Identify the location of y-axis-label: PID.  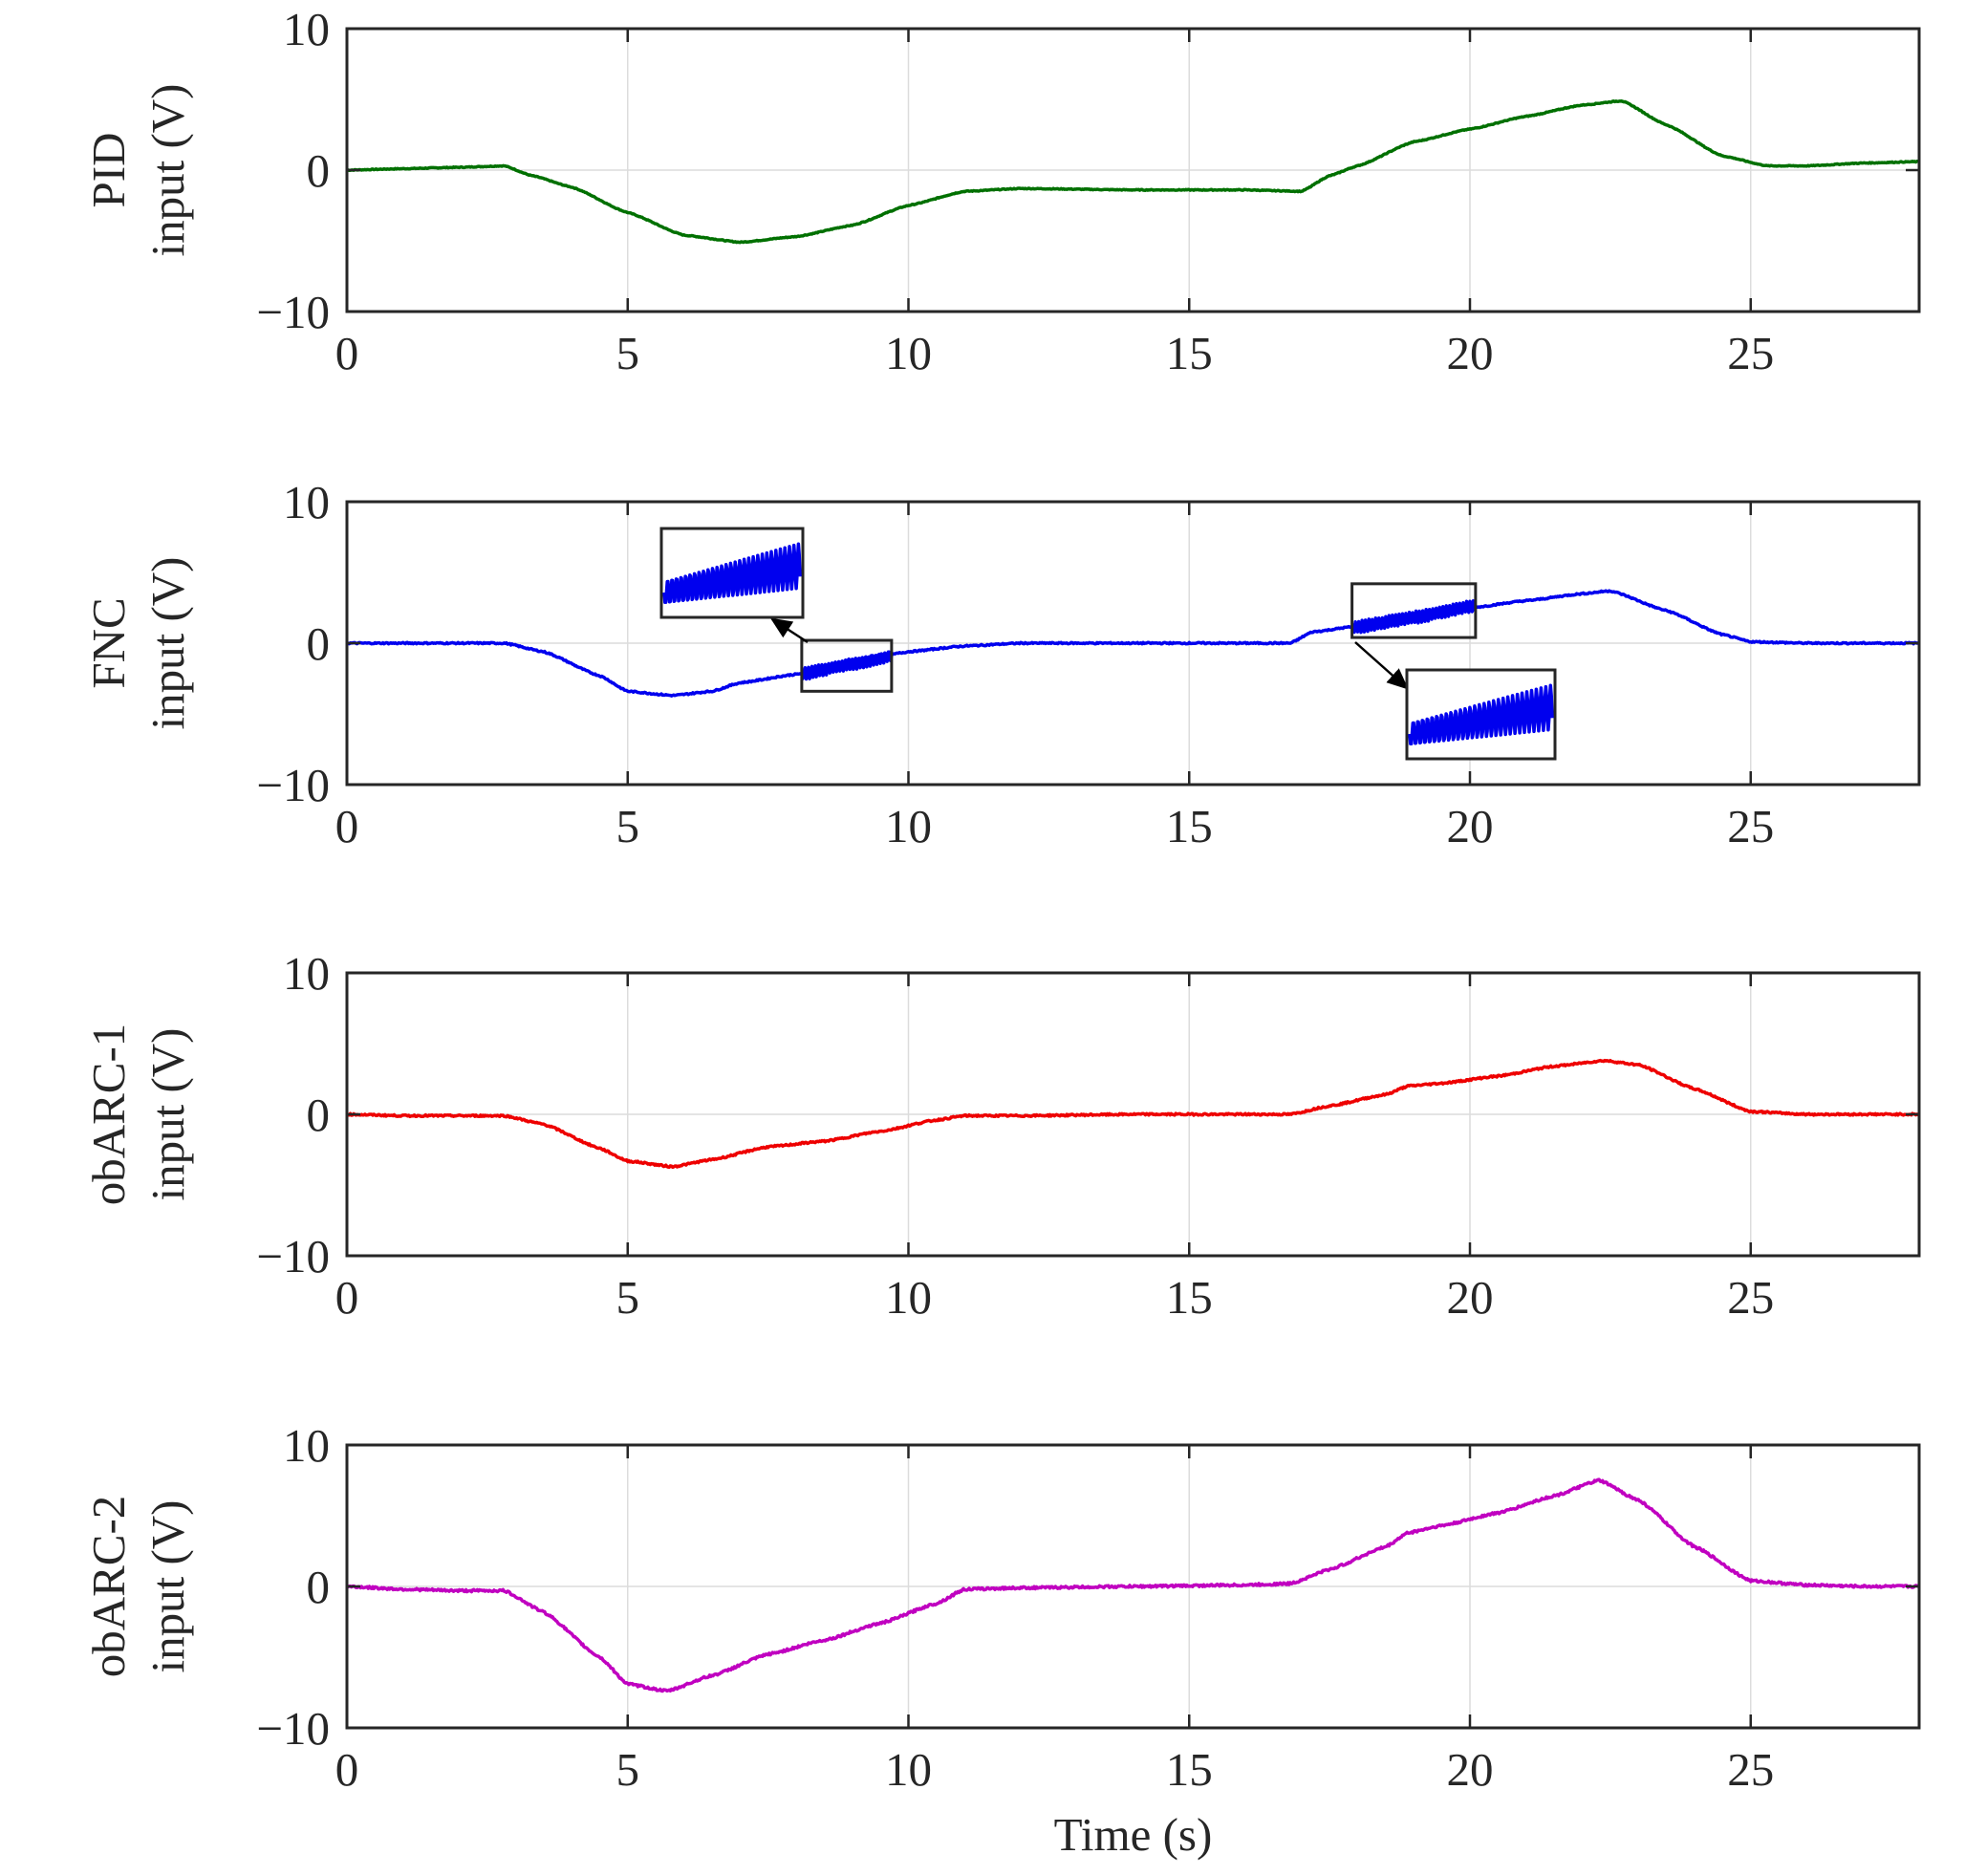
(109, 170).